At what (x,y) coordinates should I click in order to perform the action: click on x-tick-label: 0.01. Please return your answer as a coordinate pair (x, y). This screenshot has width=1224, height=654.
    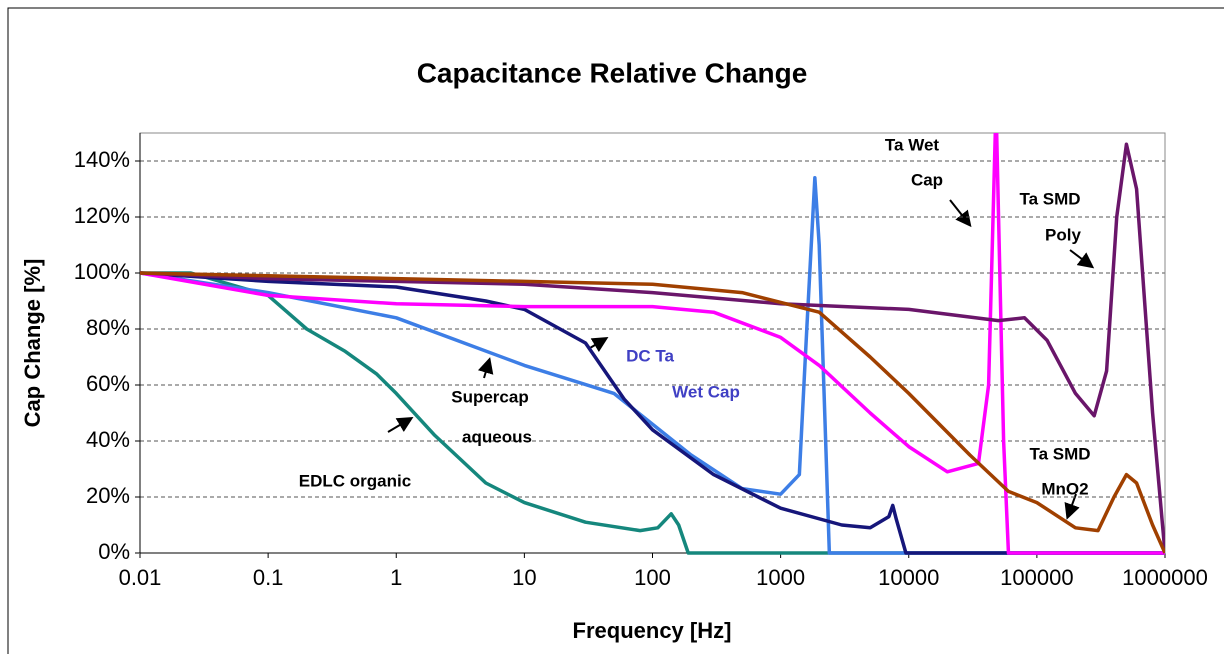
    Looking at the image, I should click on (140, 577).